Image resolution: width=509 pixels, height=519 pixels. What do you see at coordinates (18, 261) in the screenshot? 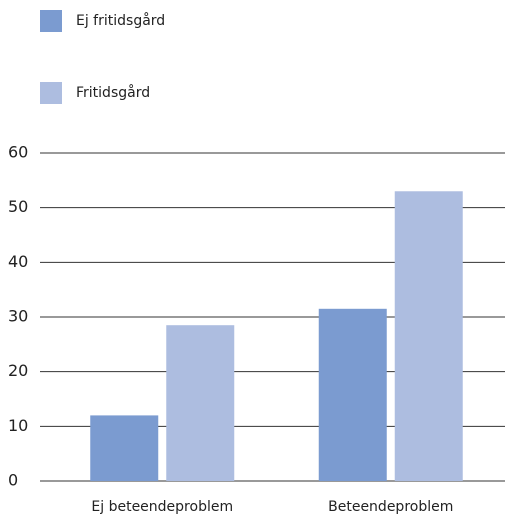
I see `y-tick-label: 40` at bounding box center [18, 261].